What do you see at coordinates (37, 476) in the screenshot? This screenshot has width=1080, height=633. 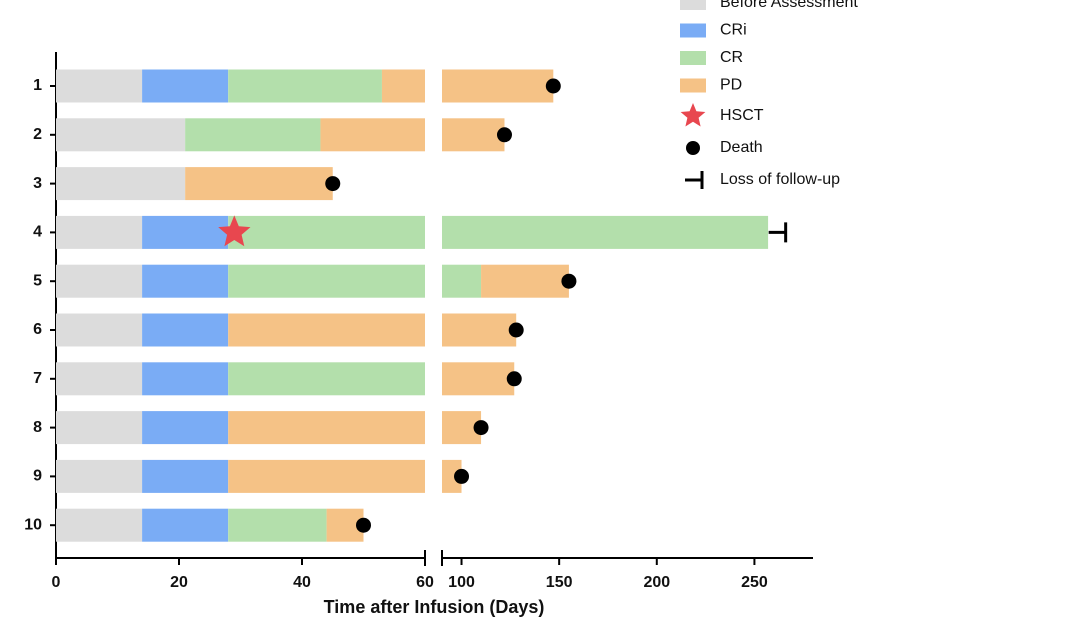 I see `y-tick-label: 9` at bounding box center [37, 476].